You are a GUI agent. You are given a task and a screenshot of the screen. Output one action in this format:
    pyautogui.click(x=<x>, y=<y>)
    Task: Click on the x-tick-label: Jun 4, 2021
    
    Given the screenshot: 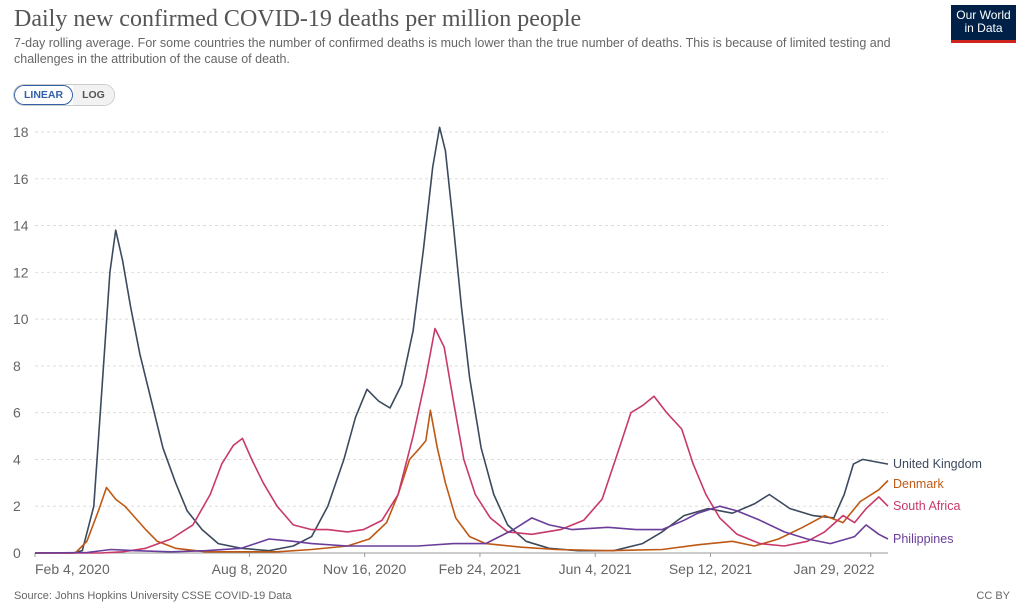 What is the action you would take?
    pyautogui.click(x=595, y=569)
    